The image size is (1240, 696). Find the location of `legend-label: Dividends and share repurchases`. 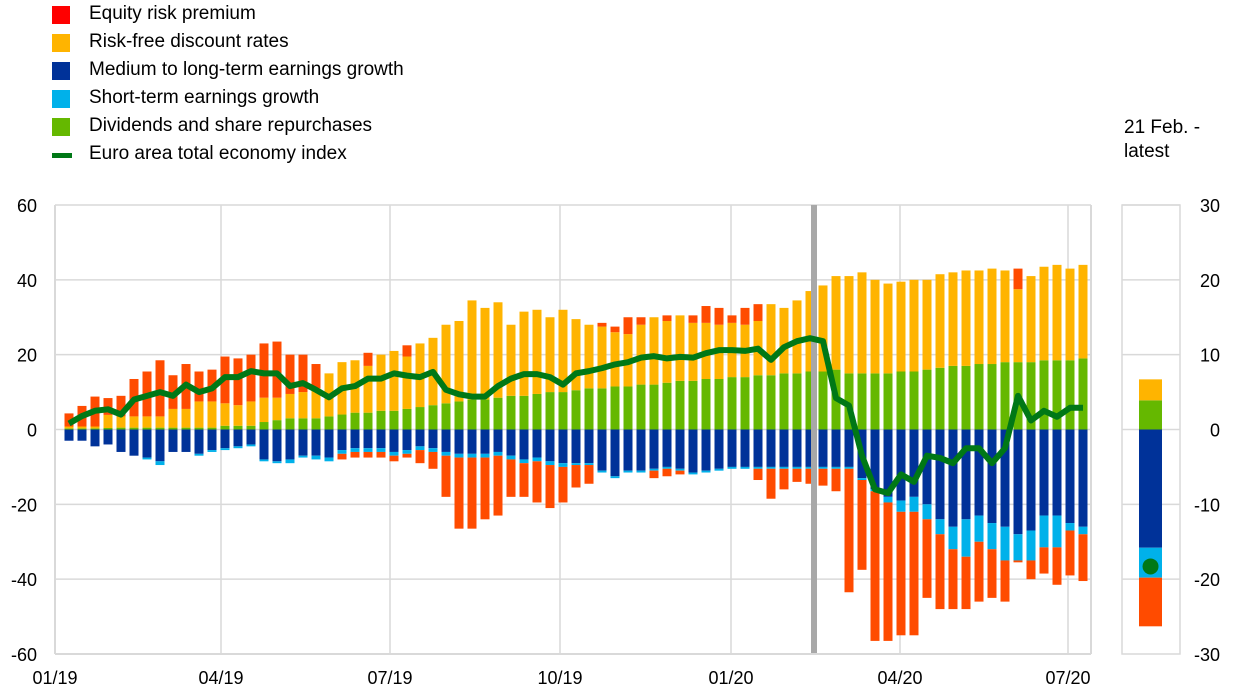

legend-label: Dividends and share repurchases is located at coordinates (231, 125).